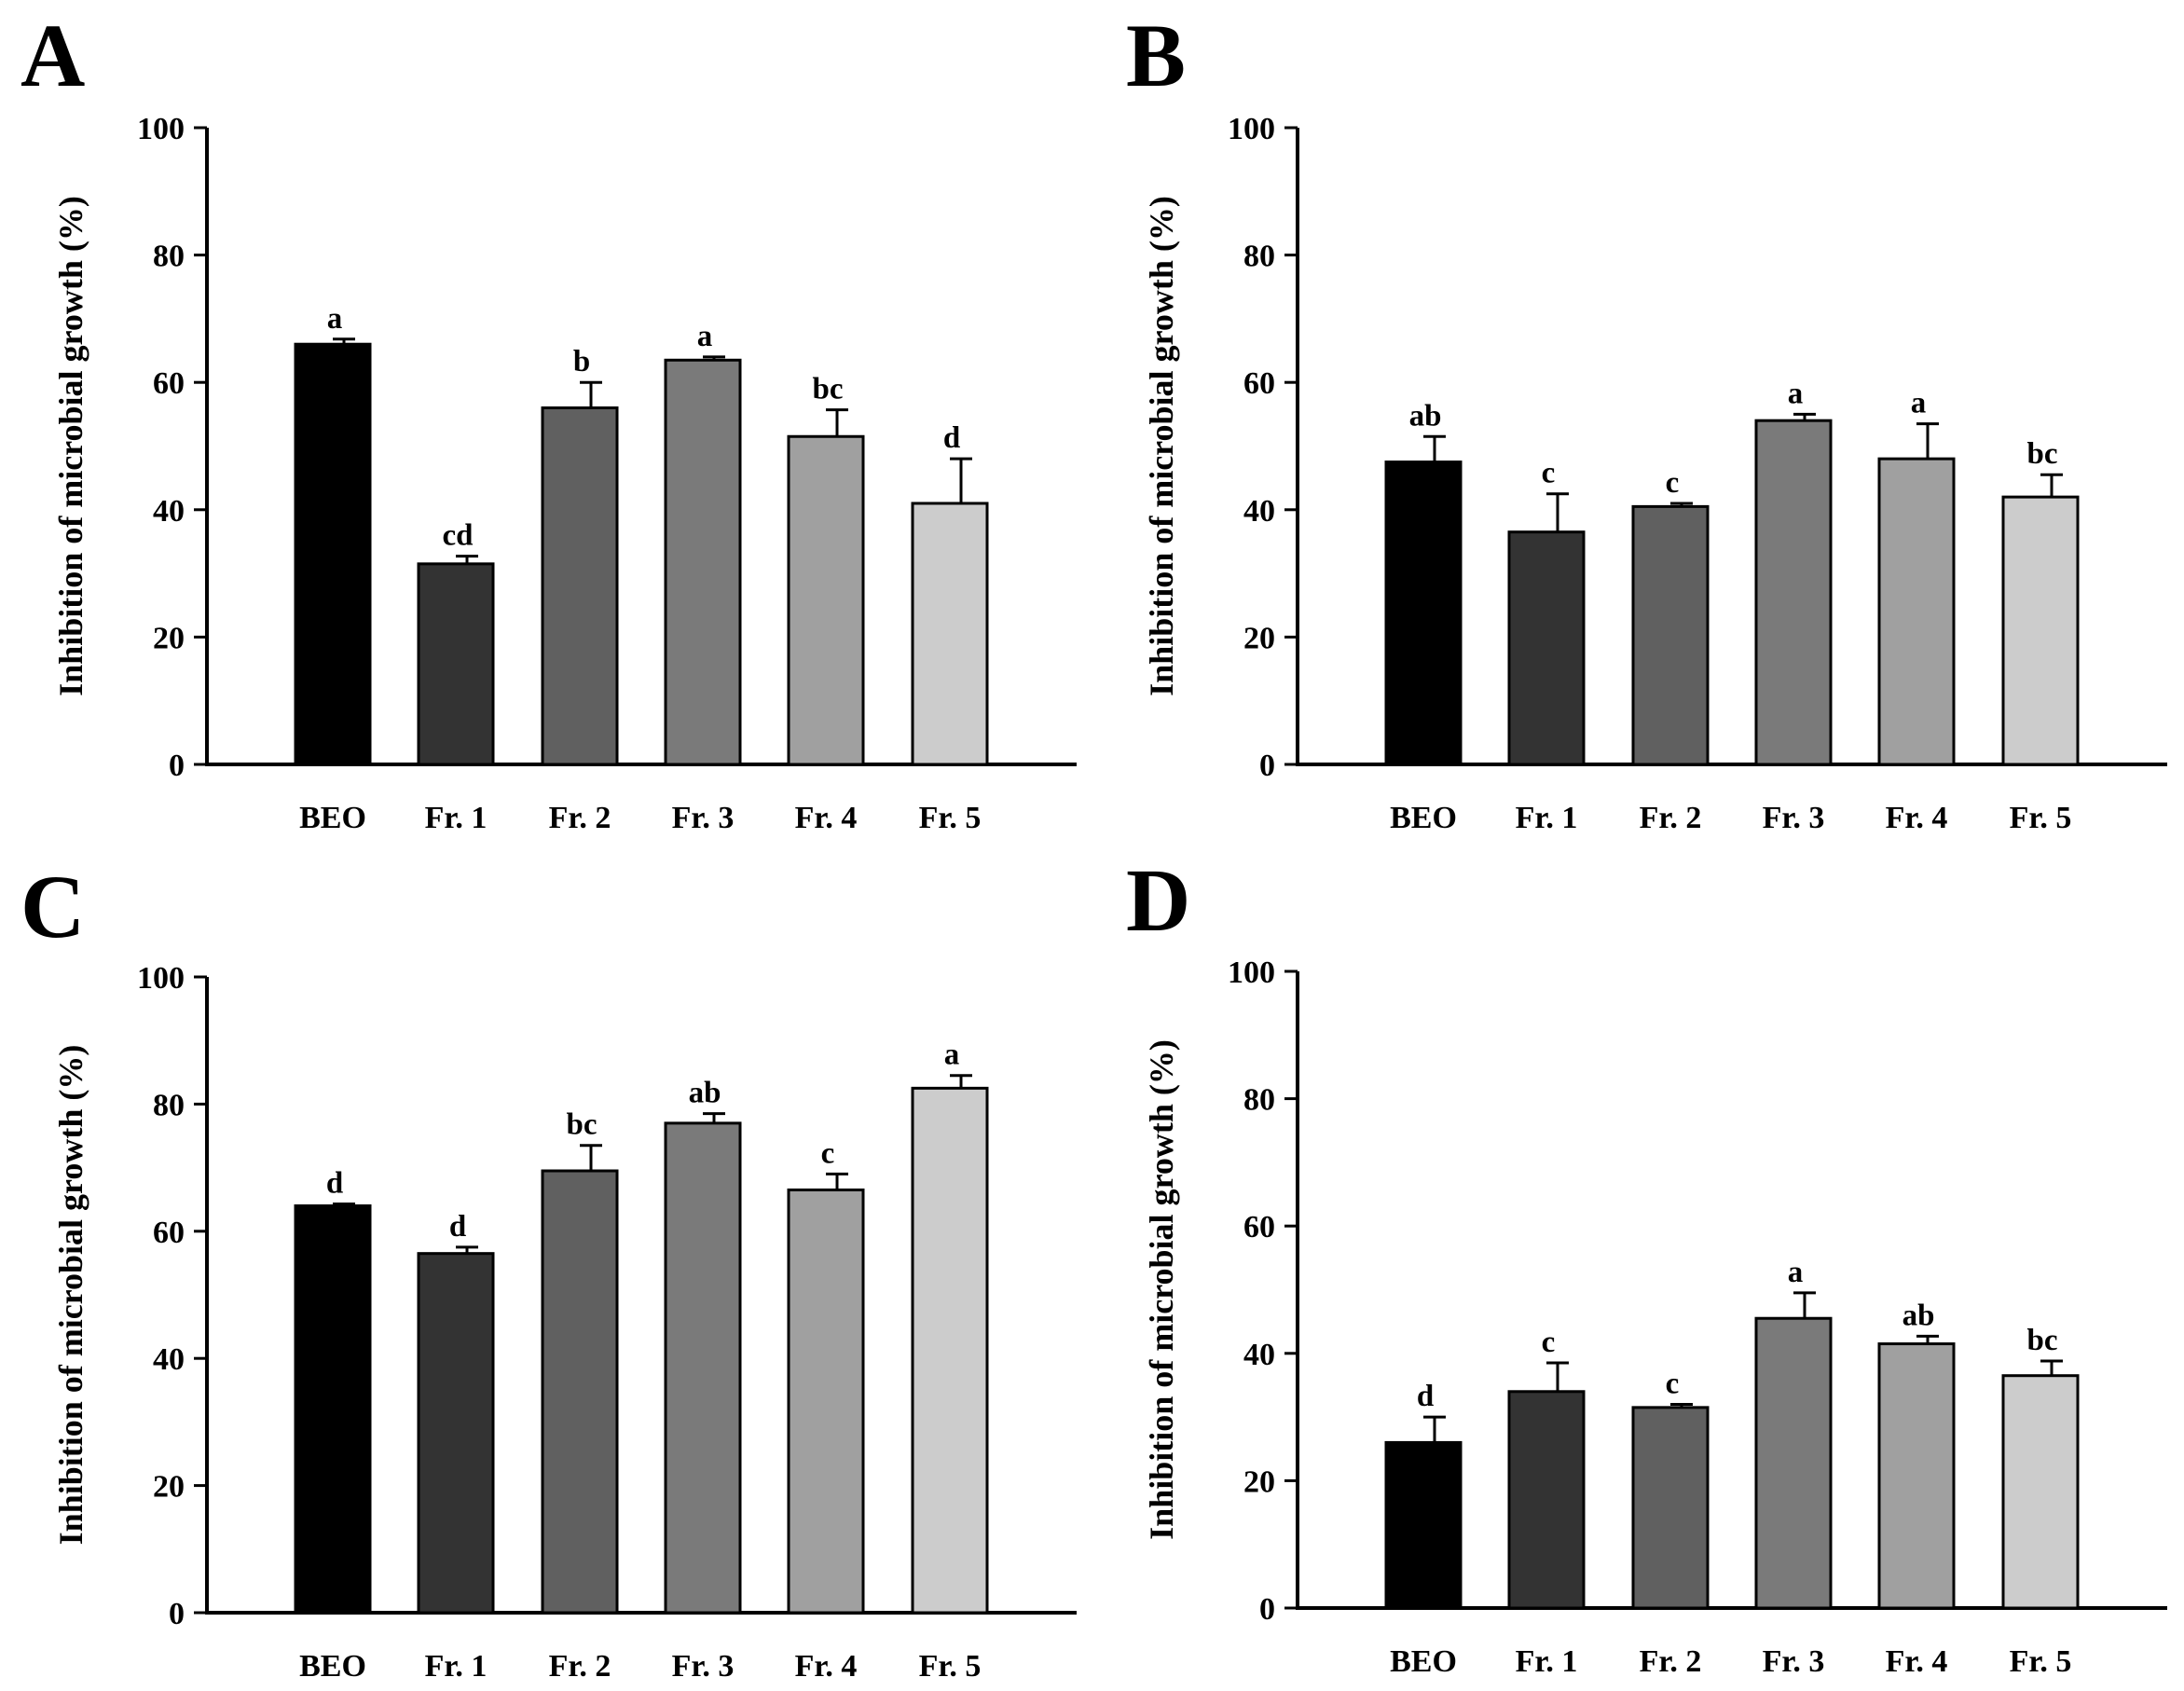 The width and height of the screenshot is (2184, 1691). What do you see at coordinates (1158, 900) in the screenshot?
I see `panel-label: D` at bounding box center [1158, 900].